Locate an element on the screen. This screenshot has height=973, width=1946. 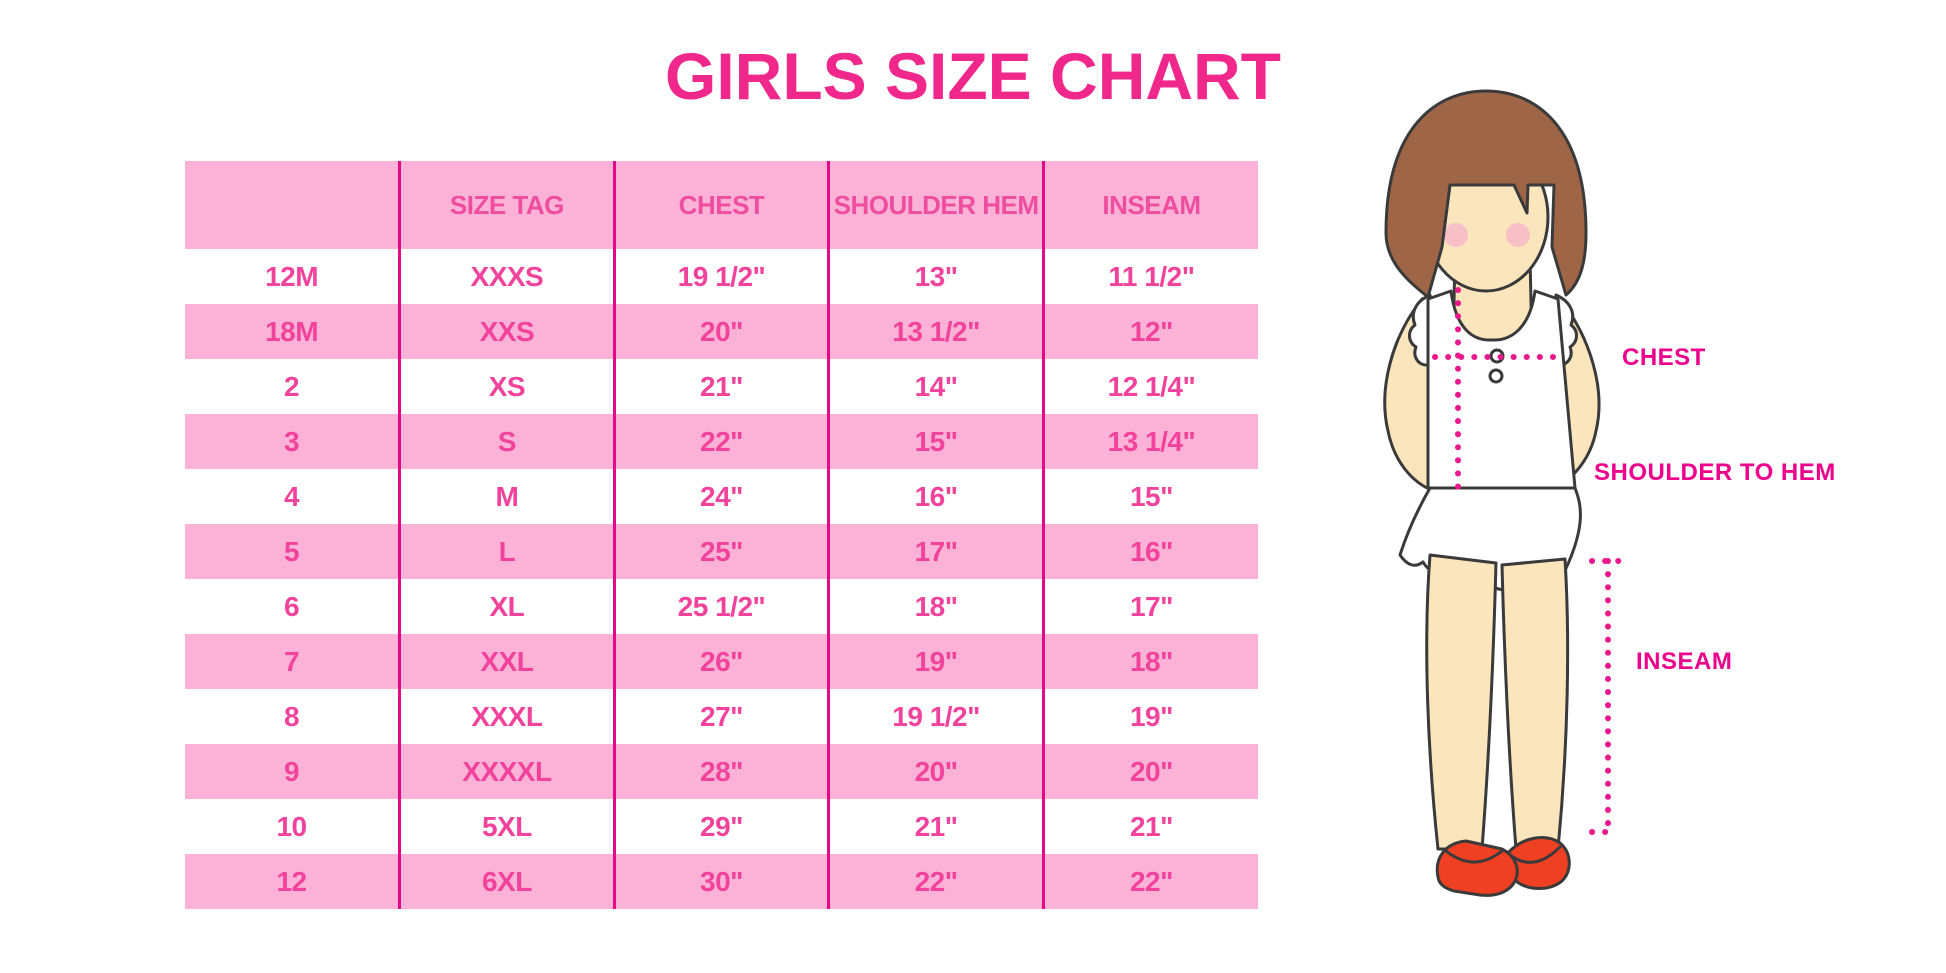
table-cell: 25" is located at coordinates (720, 551).